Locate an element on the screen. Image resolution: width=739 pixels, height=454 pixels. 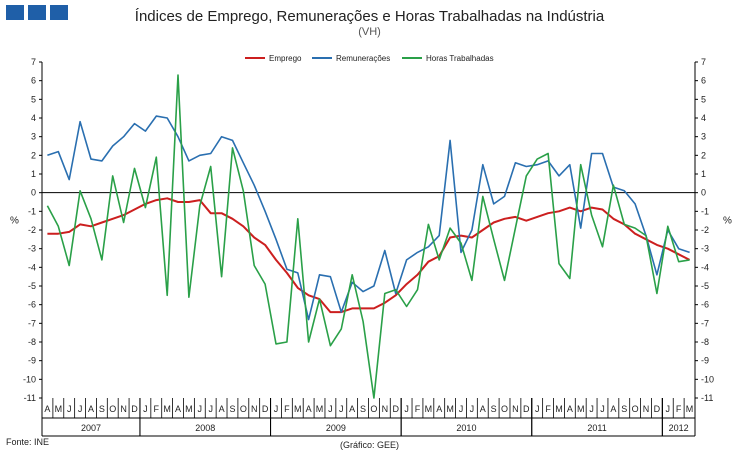
y-tick-label-left: -11 is located at coordinates (30, 398).